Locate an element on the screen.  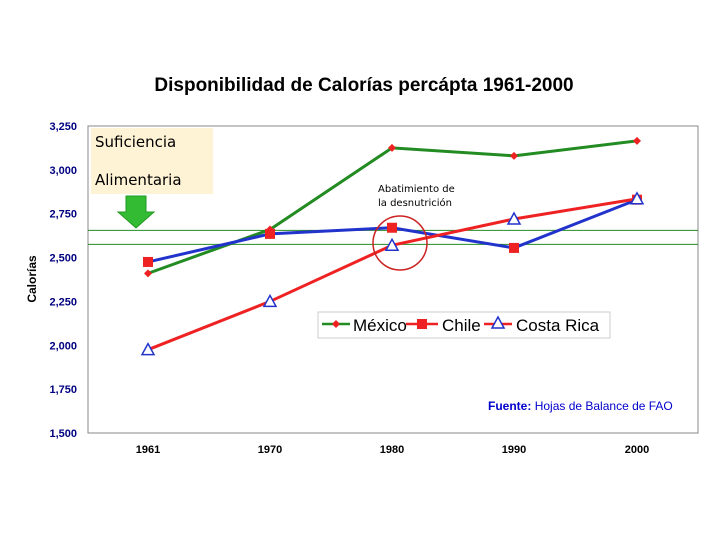
legend-label-chile: Chile is located at coordinates (461, 325).